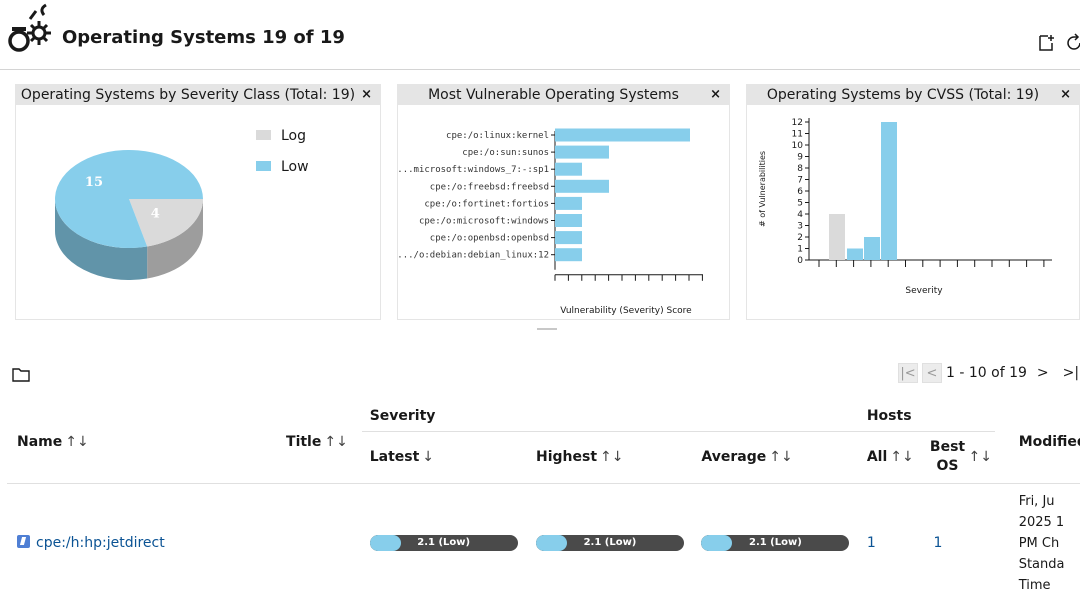 The height and width of the screenshot is (605, 1080). I want to click on pie-value-label: 15, so click(94, 182).